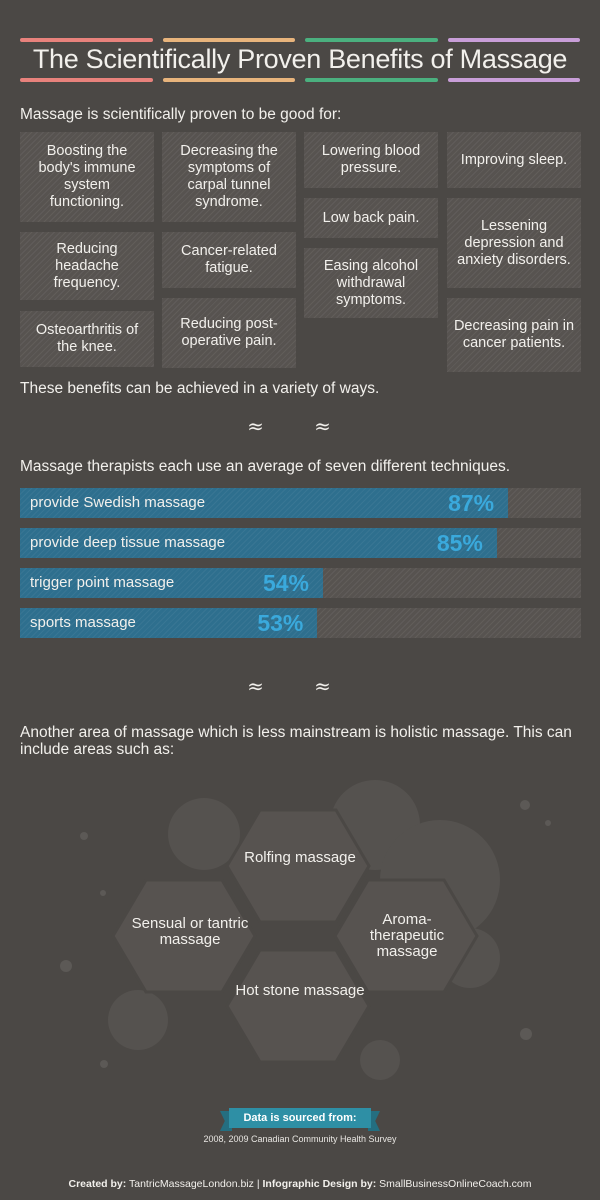 The width and height of the screenshot is (600, 1200). I want to click on technique-bar-row: provide Swedish massage 87%, so click(300, 503).